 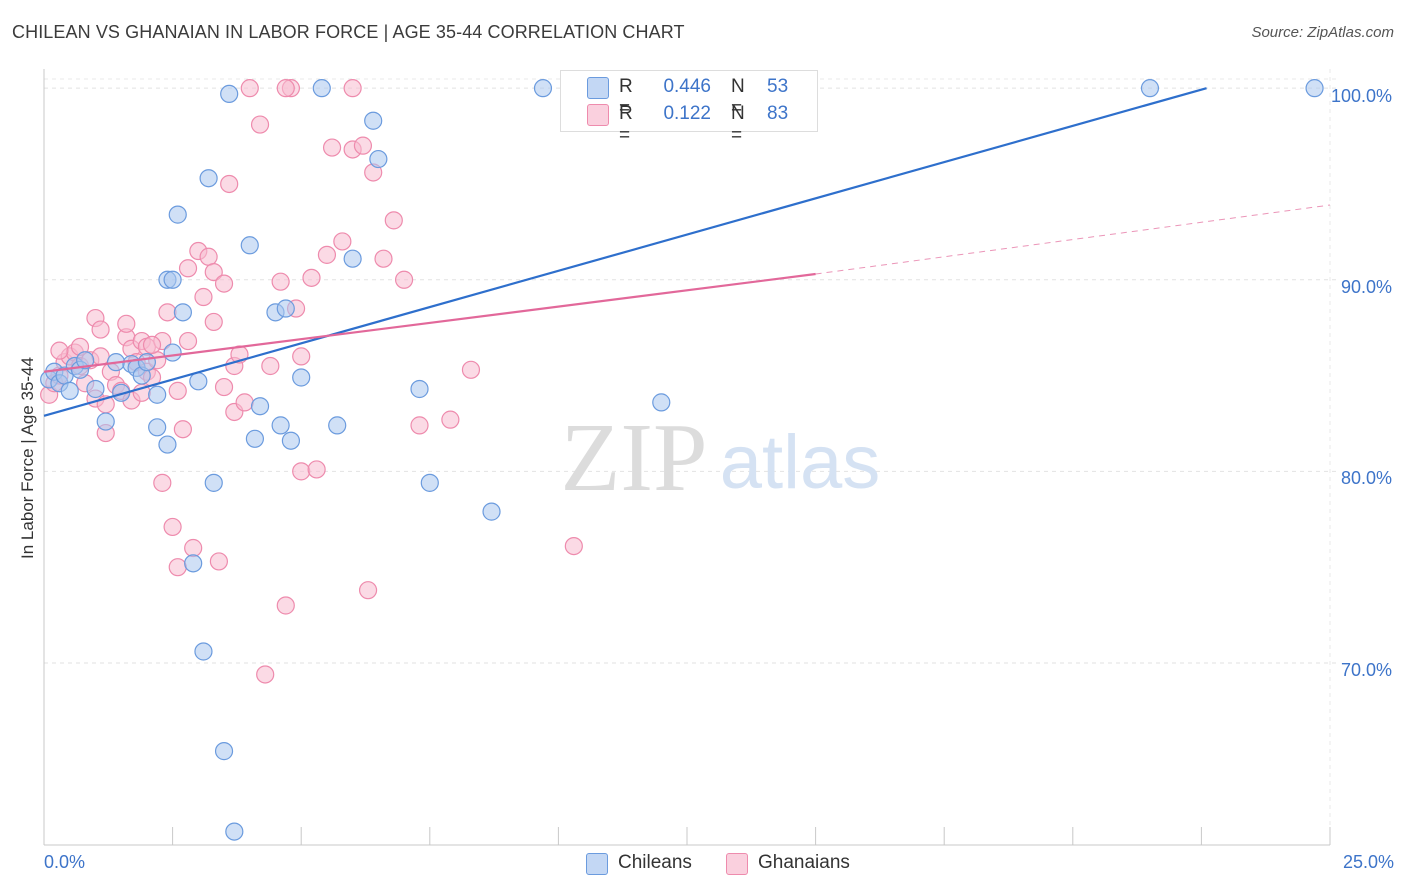 I want to click on bottom-legend-label-ghanaians: Ghanaians, so click(x=804, y=862).